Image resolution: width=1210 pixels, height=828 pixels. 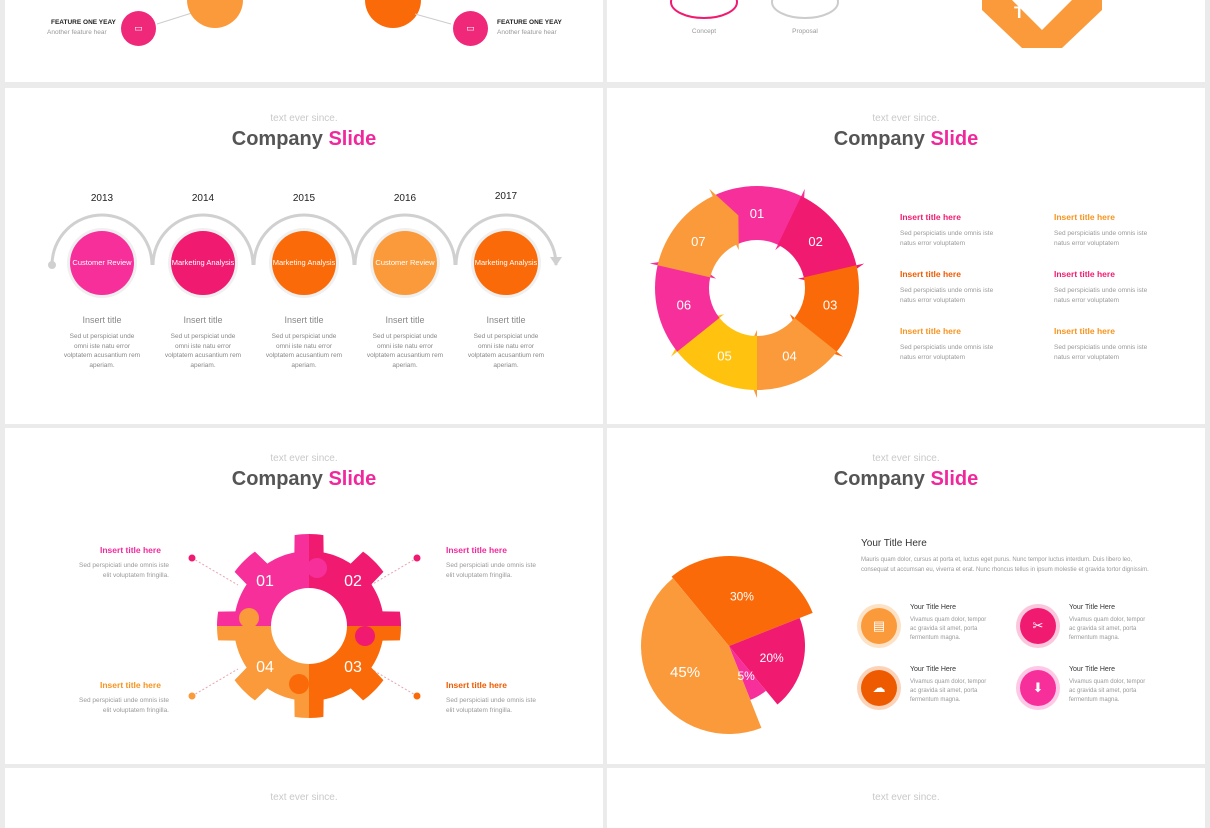 What do you see at coordinates (405, 198) in the screenshot?
I see `timeline-year: 2016` at bounding box center [405, 198].